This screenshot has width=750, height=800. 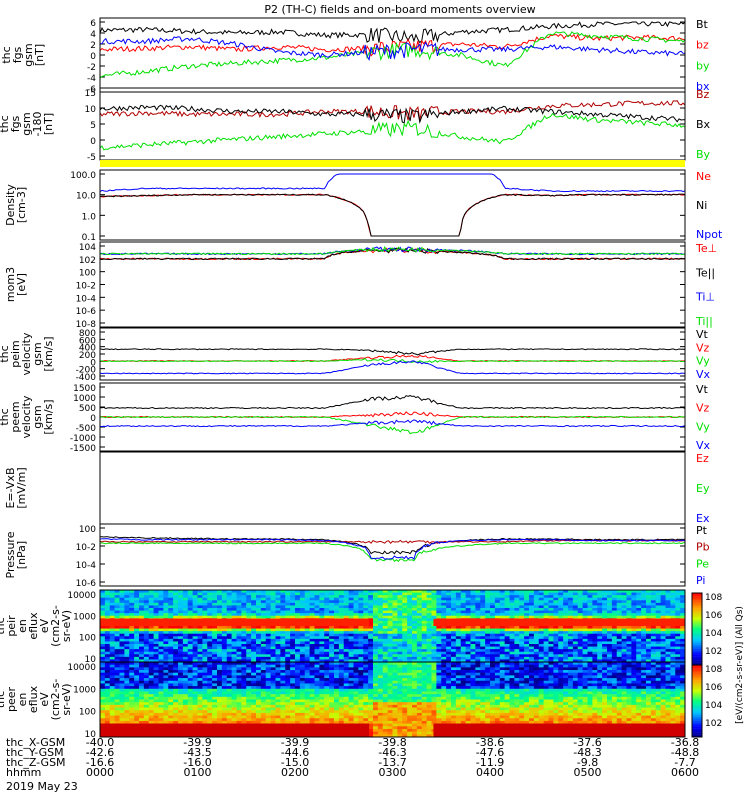 What do you see at coordinates (10, 205) in the screenshot?
I see `ylabel-line: Density` at bounding box center [10, 205].